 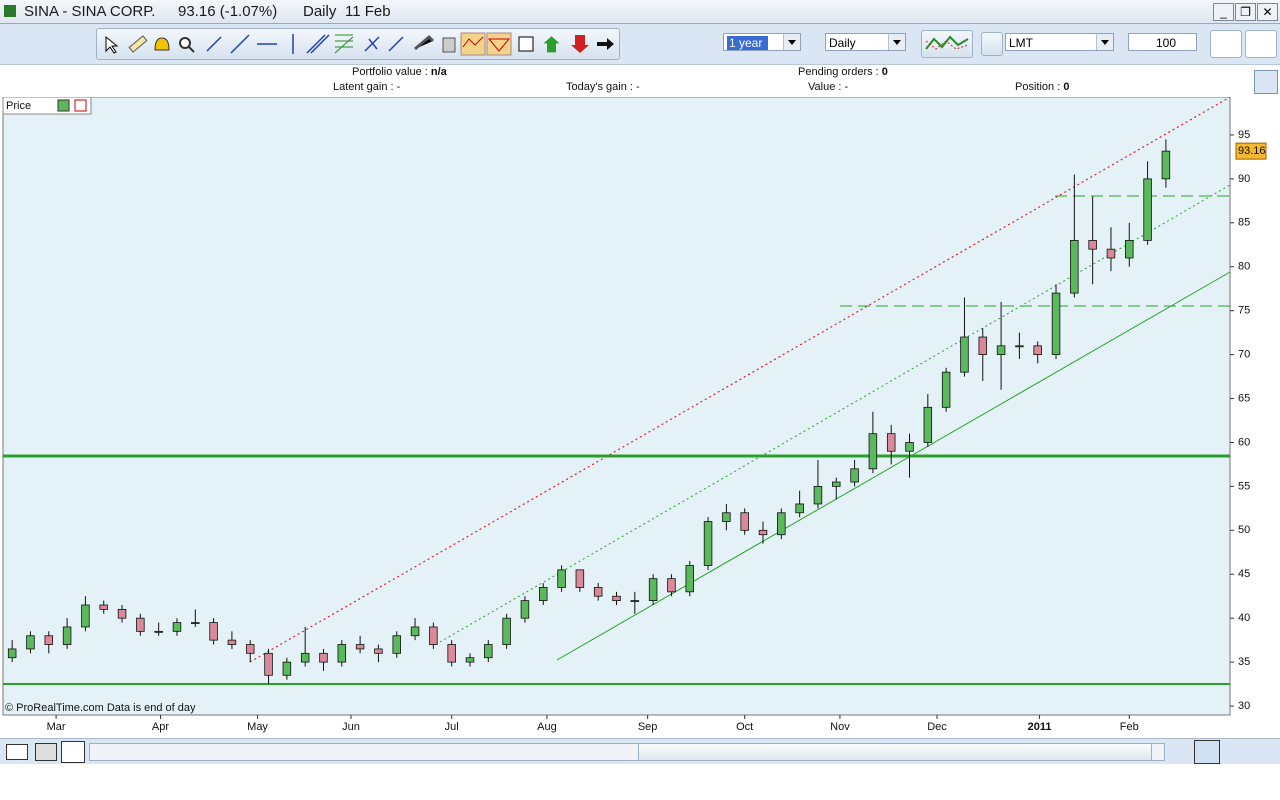 What do you see at coordinates (1262, 751) in the screenshot?
I see `zoom-in-button` at bounding box center [1262, 751].